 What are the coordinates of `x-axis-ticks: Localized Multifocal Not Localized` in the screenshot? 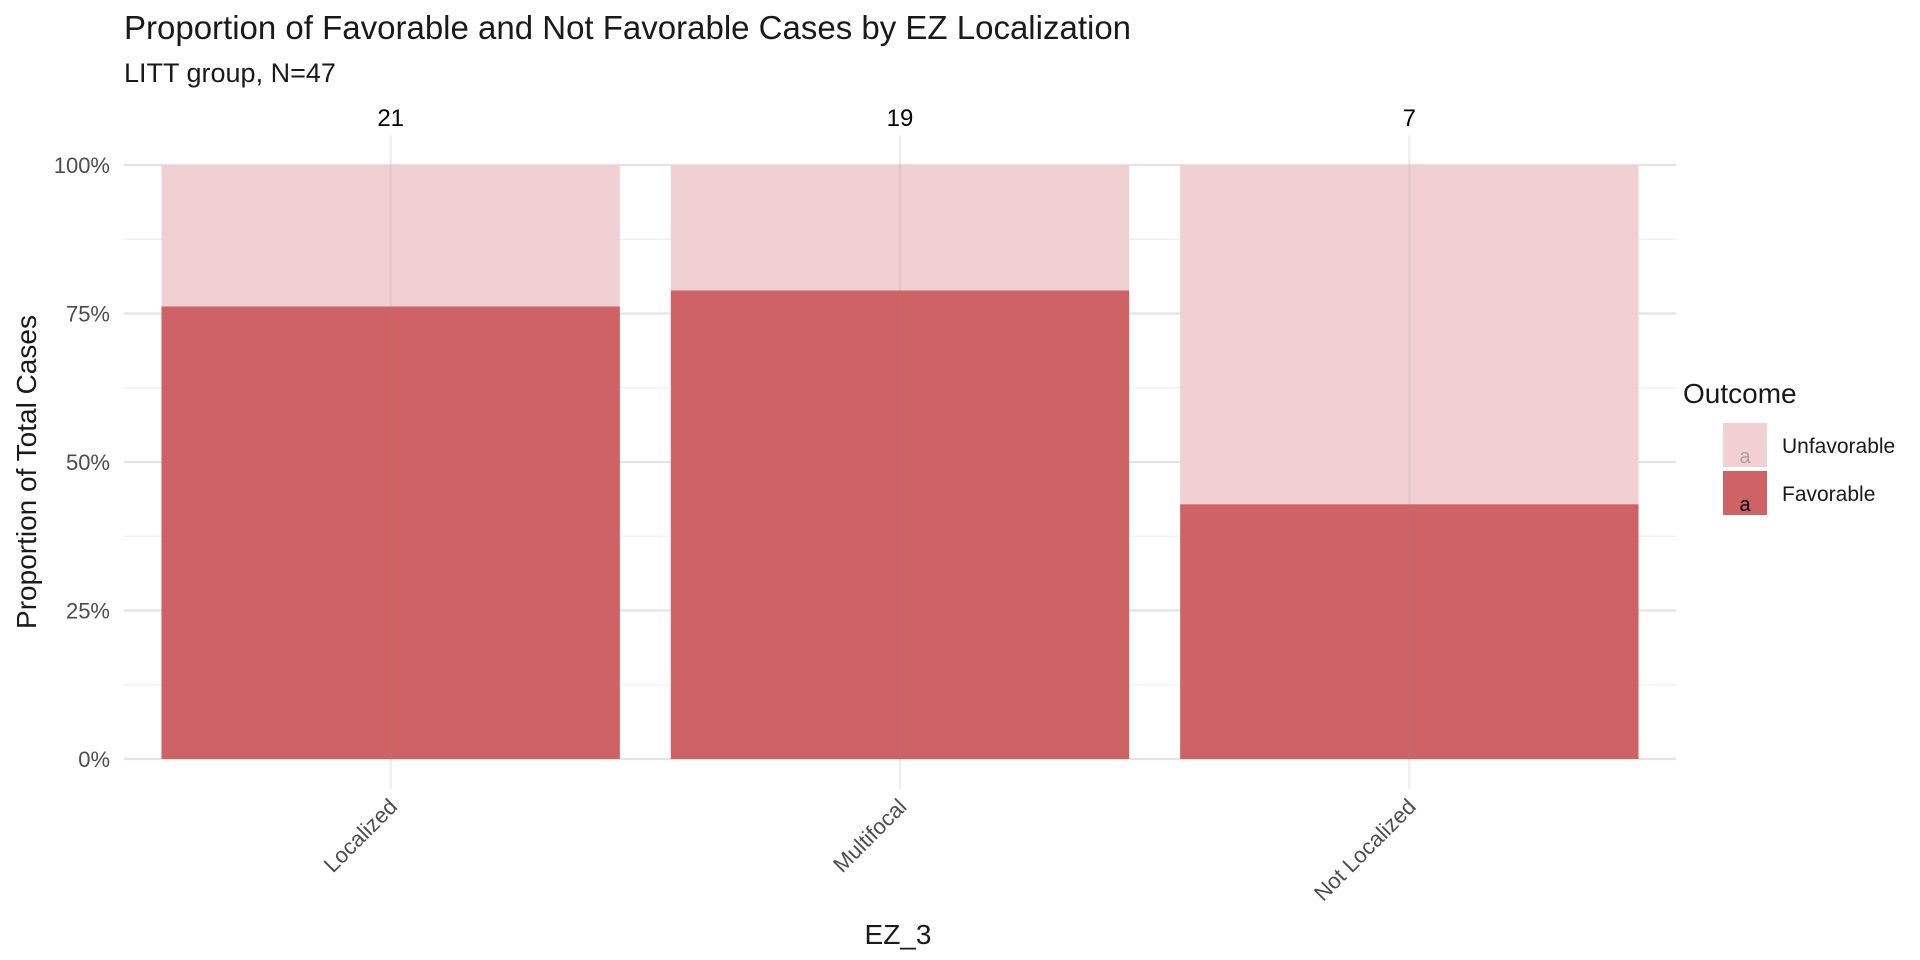 It's located at (870, 850).